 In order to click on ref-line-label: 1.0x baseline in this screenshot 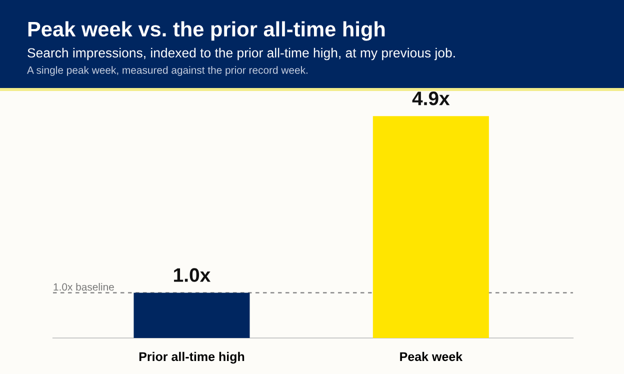, I will do `click(84, 287)`.